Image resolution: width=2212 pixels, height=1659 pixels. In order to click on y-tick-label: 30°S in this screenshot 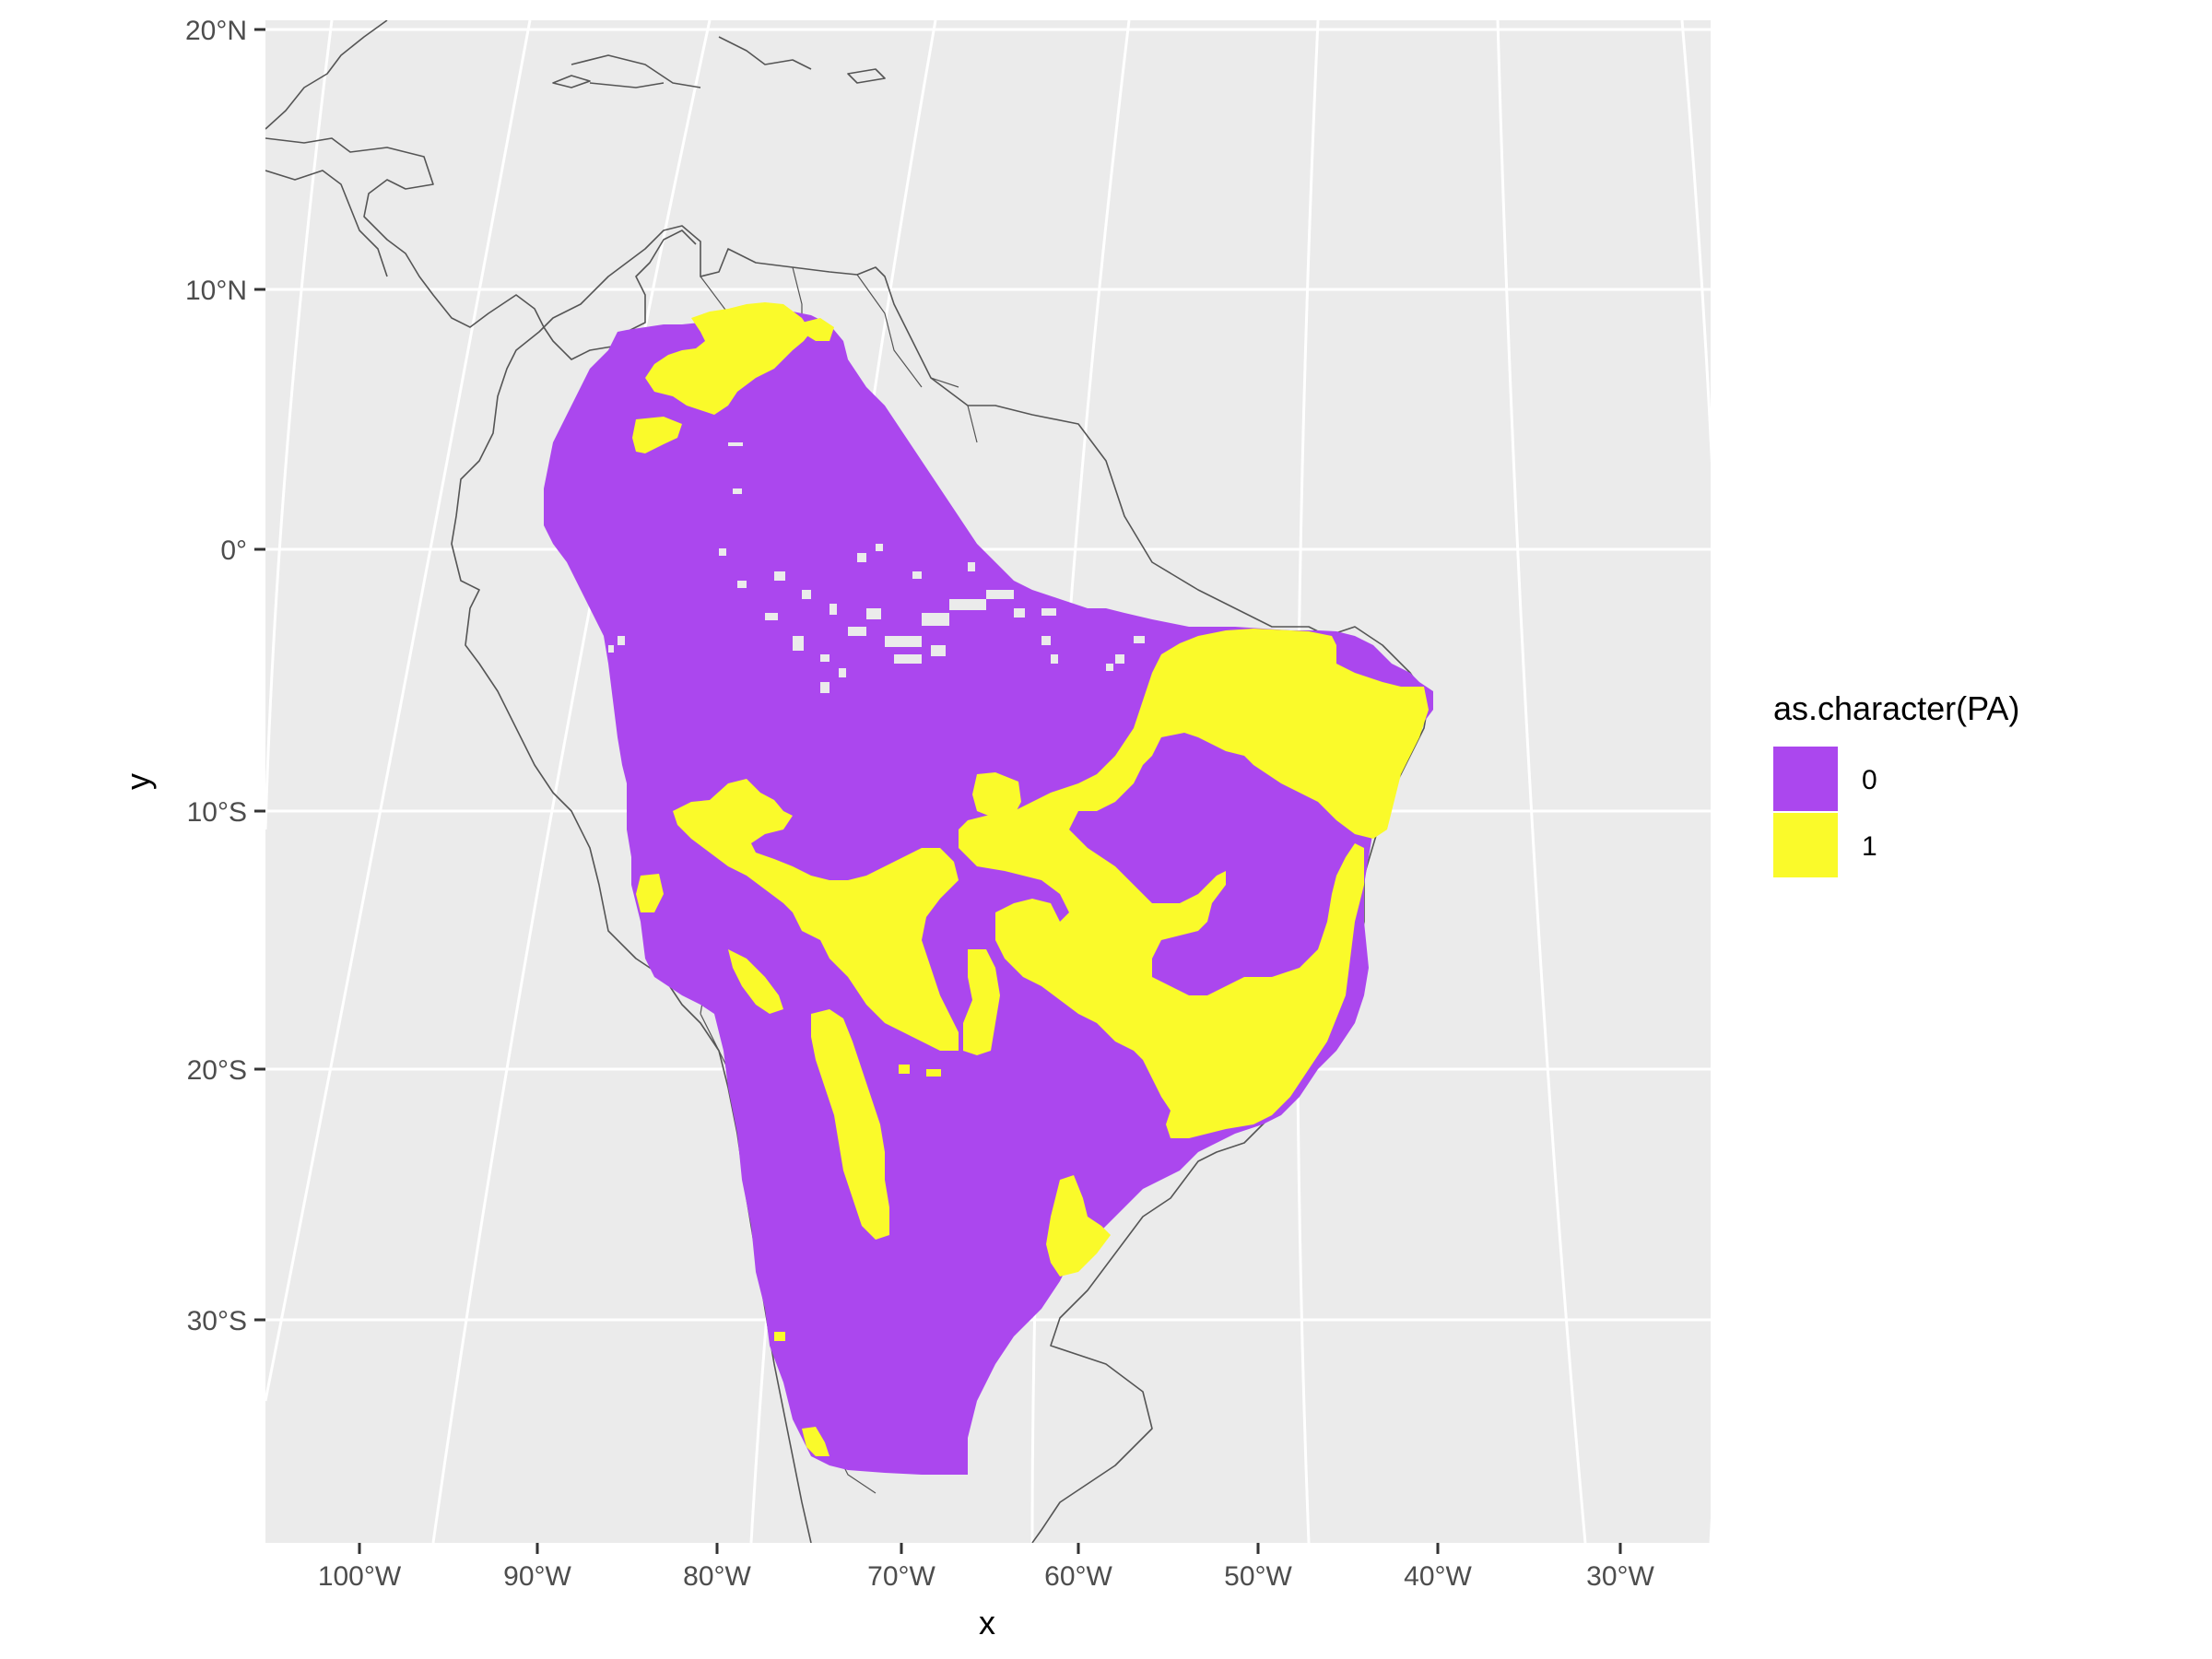, I will do `click(217, 1321)`.